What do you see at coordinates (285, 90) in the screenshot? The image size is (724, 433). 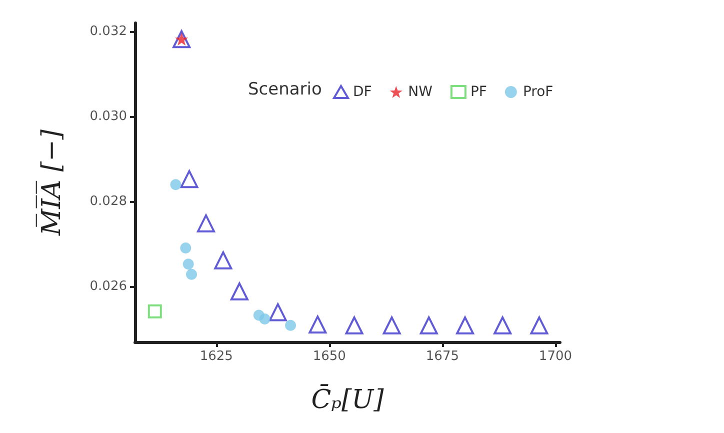 I see `legend-title: Scenario` at bounding box center [285, 90].